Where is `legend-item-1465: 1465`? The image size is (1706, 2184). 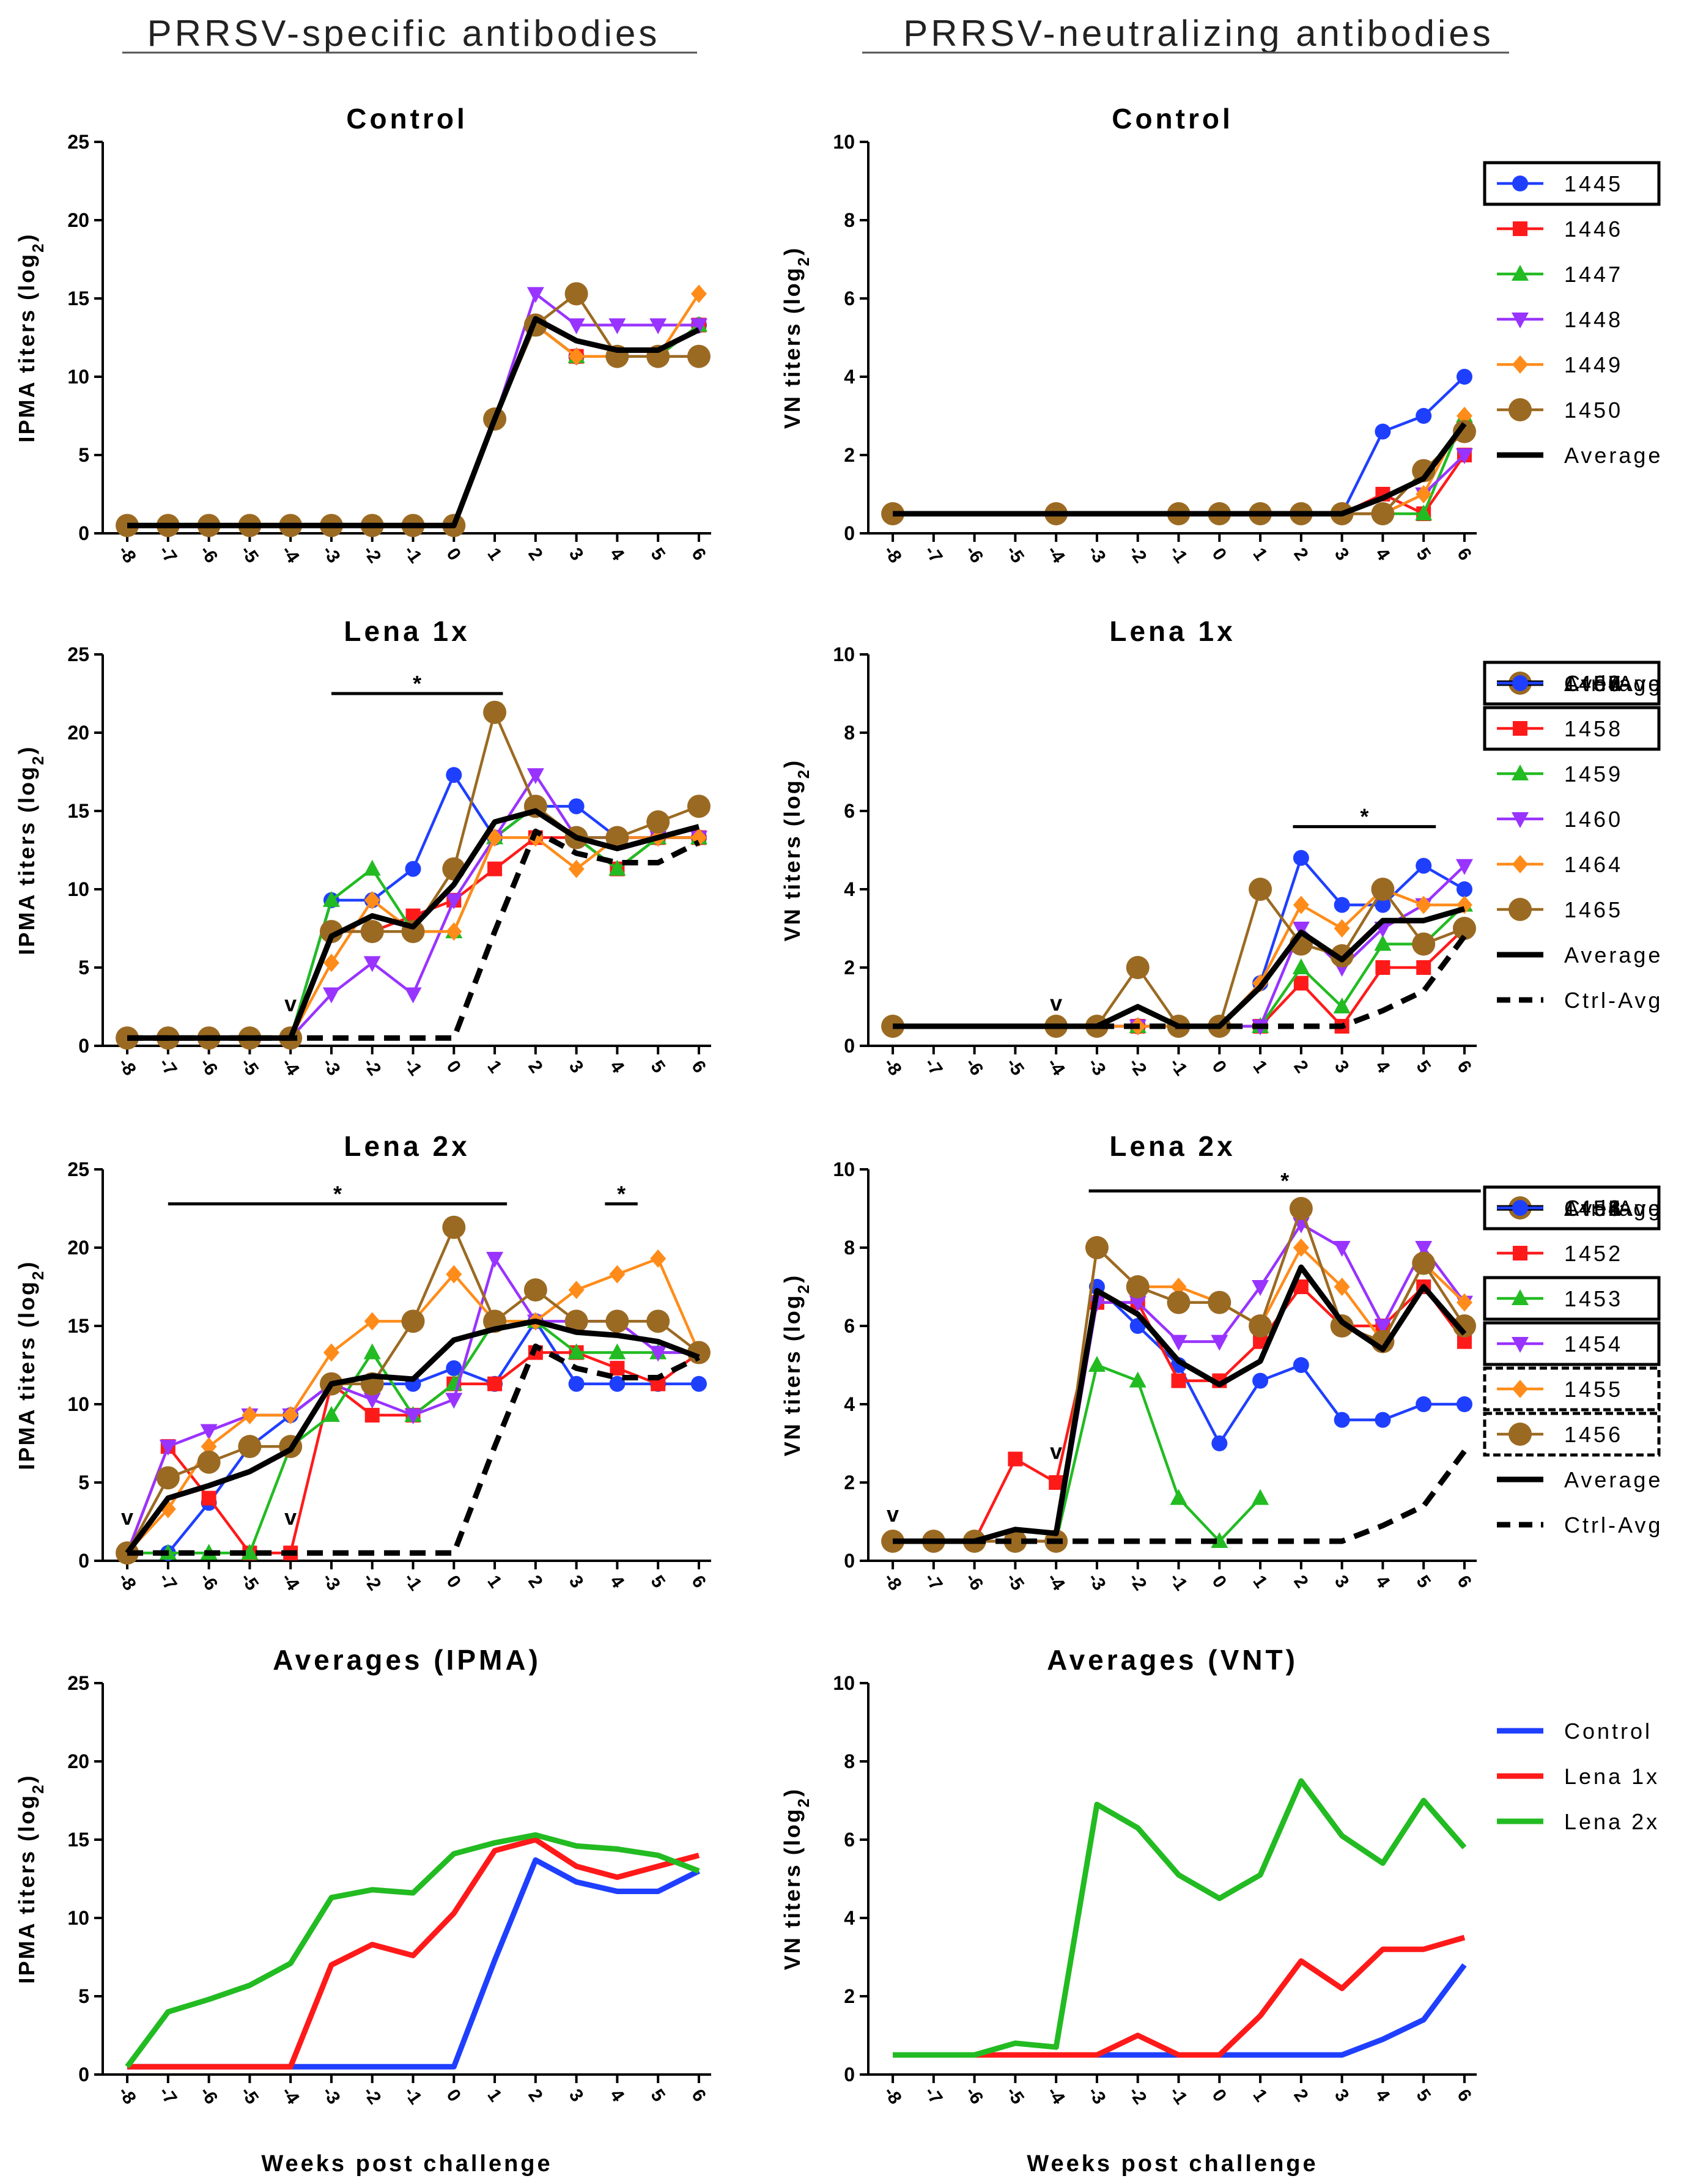
legend-item-1465: 1465 is located at coordinates (1559, 909).